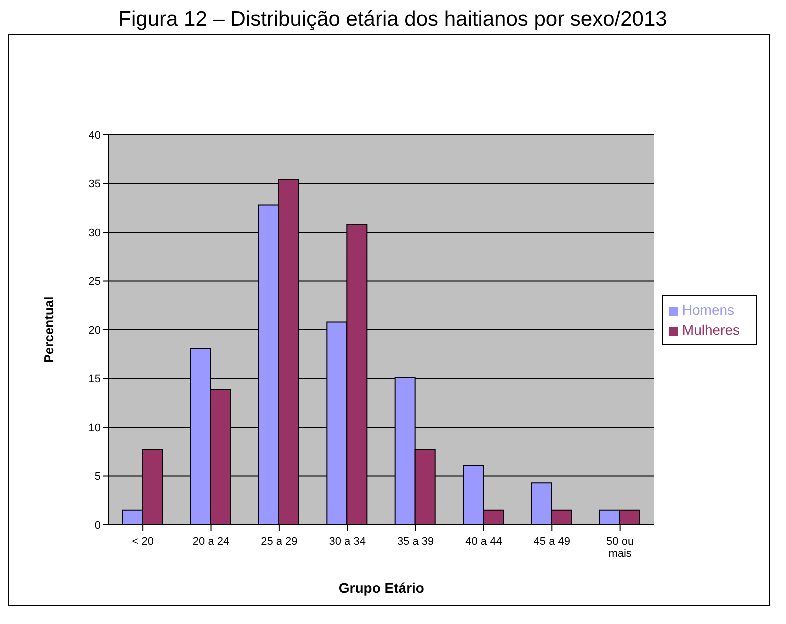 This screenshot has height=624, width=786. What do you see at coordinates (97, 526) in the screenshot?
I see `y-tick-label: 0` at bounding box center [97, 526].